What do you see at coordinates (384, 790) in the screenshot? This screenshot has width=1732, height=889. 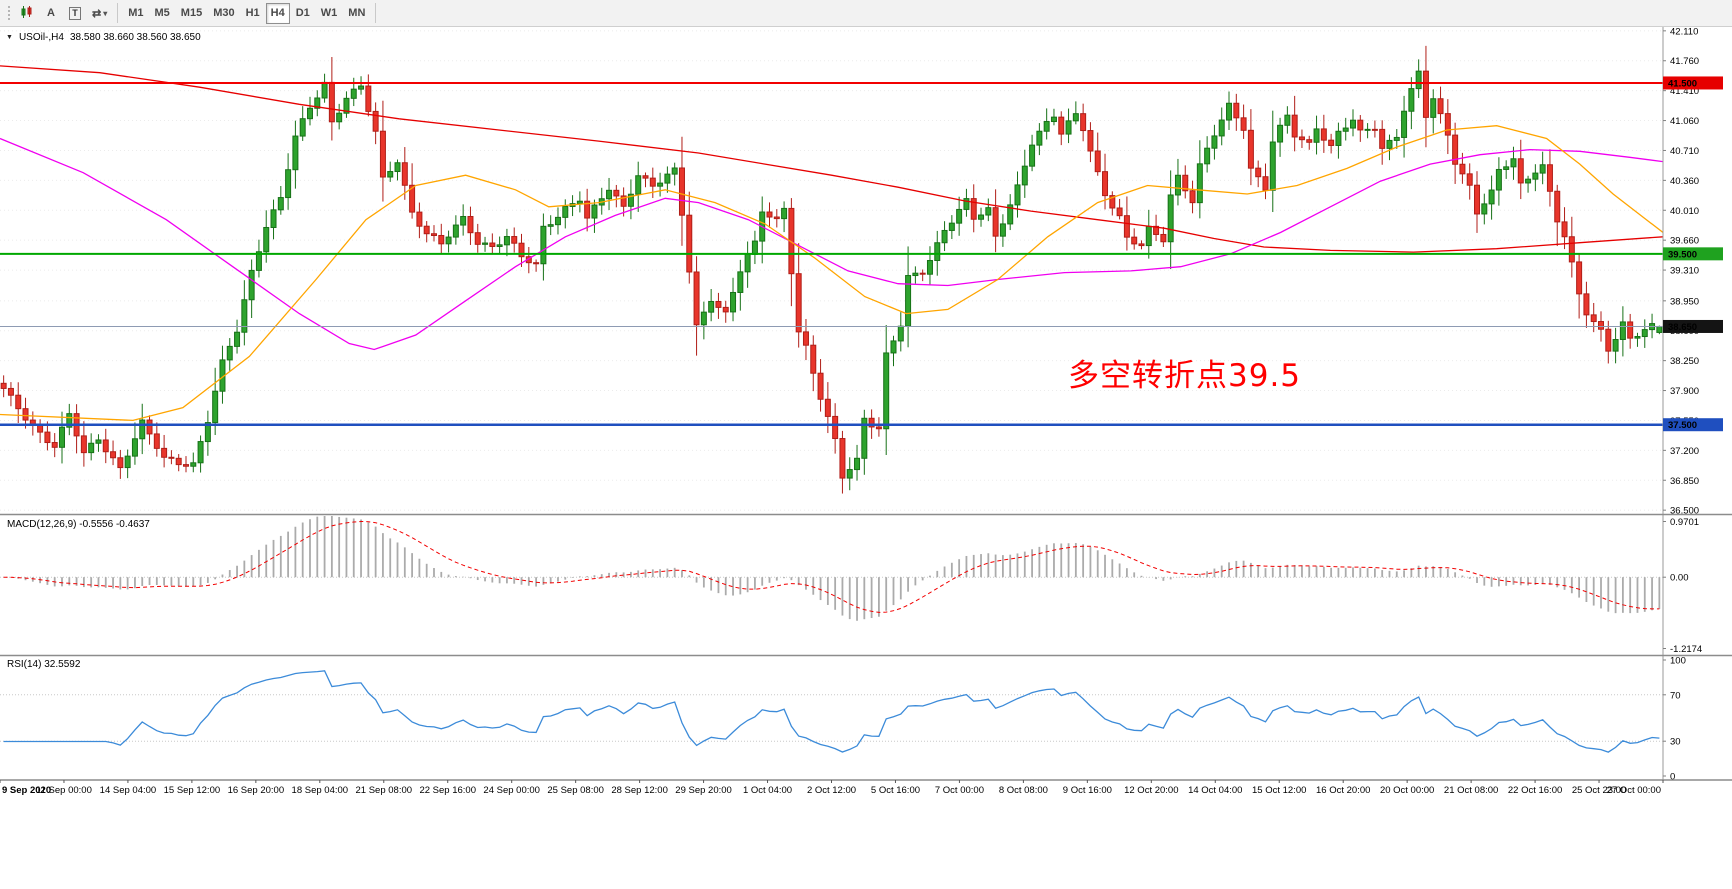 I see `time-tick-label: 21 Sep 08:00` at bounding box center [384, 790].